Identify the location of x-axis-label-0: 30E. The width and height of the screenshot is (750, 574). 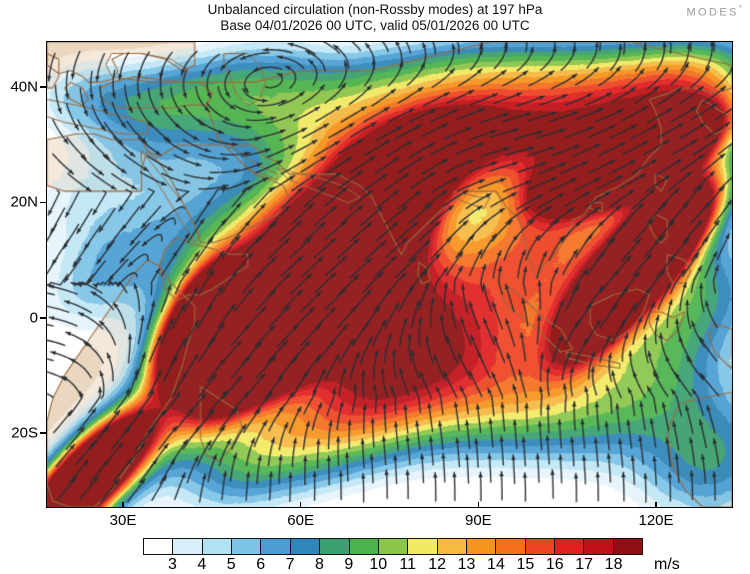
(123, 520).